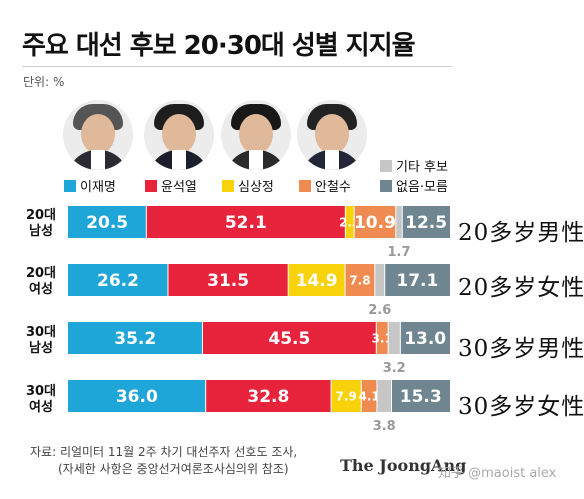 The image size is (584, 499). I want to click on row-label-20f: 20대 여성, so click(41, 282).